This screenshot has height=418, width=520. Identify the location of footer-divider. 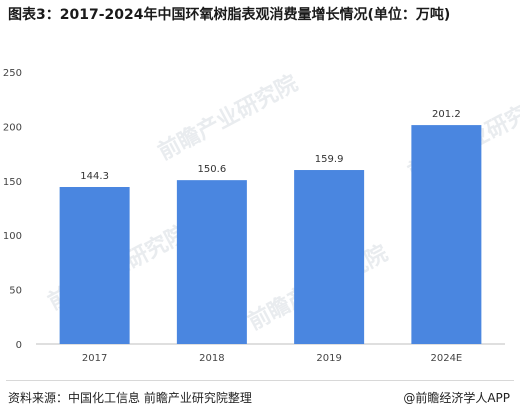
(260, 380).